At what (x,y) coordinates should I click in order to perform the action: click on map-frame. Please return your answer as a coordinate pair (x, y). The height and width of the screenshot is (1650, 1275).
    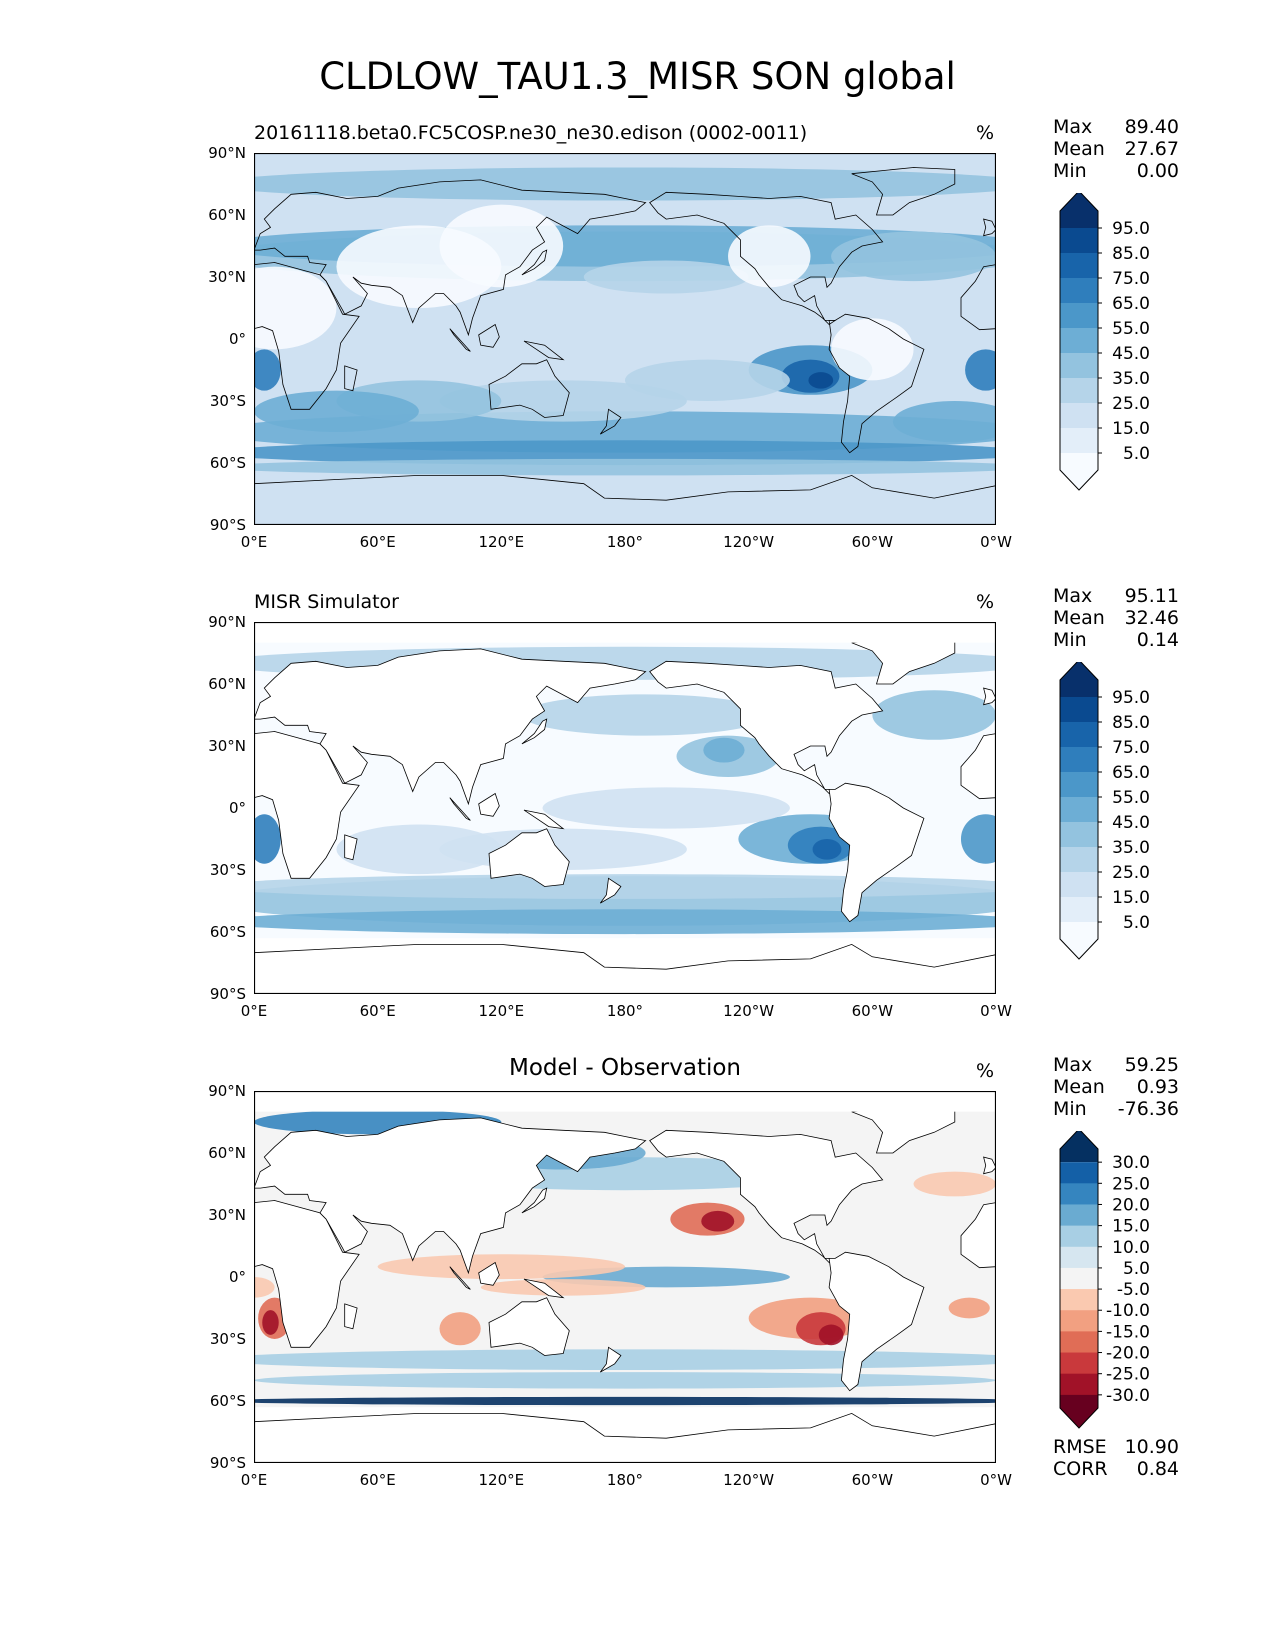
    Looking at the image, I should click on (625, 808).